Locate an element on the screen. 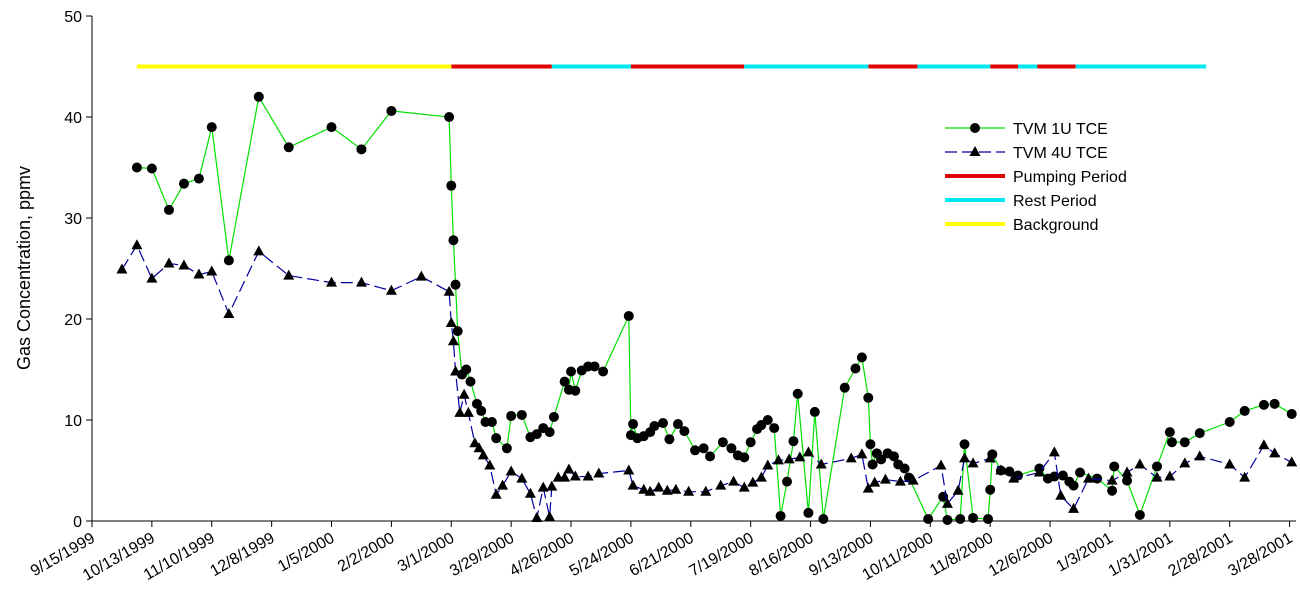  x-tick-label: 7/19/2000 is located at coordinates (722, 555).